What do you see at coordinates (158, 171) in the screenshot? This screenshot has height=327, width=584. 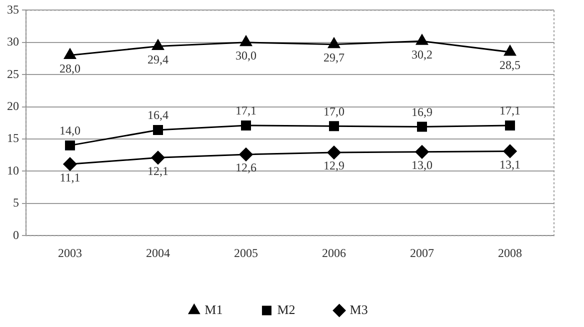 I see `data-label: 12,1` at bounding box center [158, 171].